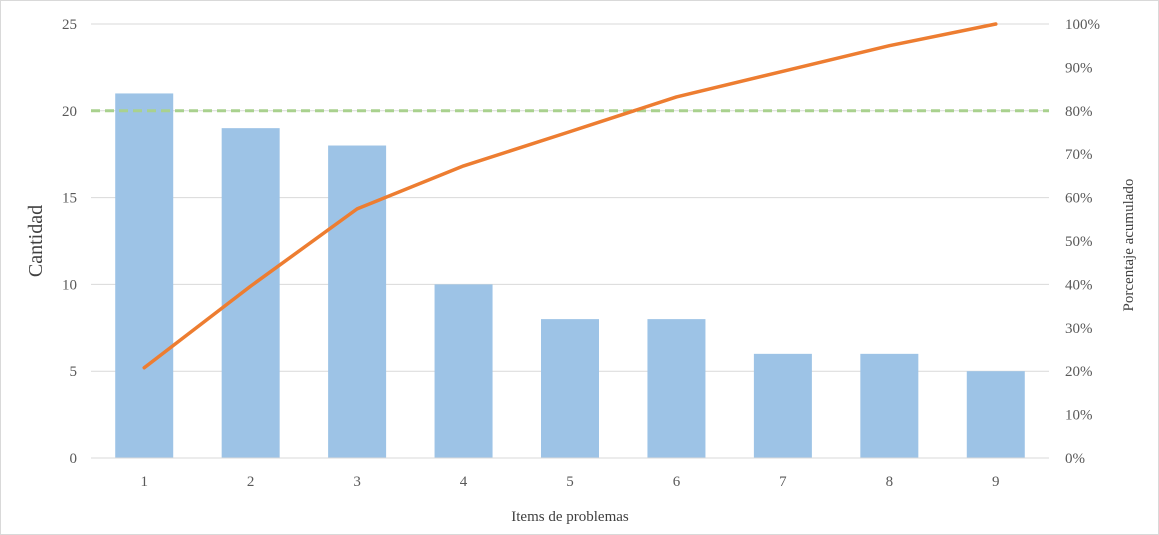 The width and height of the screenshot is (1159, 535). I want to click on x-tick-label: 4, so click(464, 482).